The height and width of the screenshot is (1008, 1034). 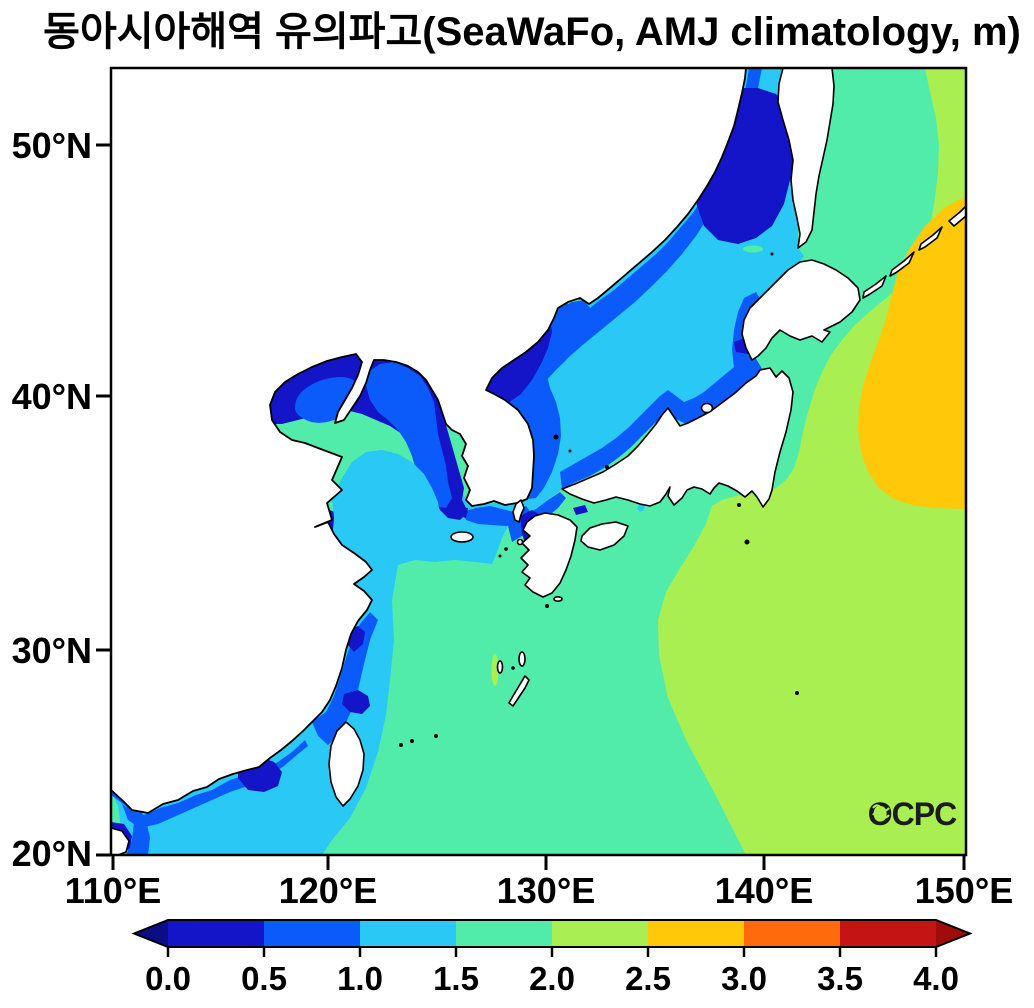 I want to click on lon-label-120e: 120°E, so click(x=328, y=890).